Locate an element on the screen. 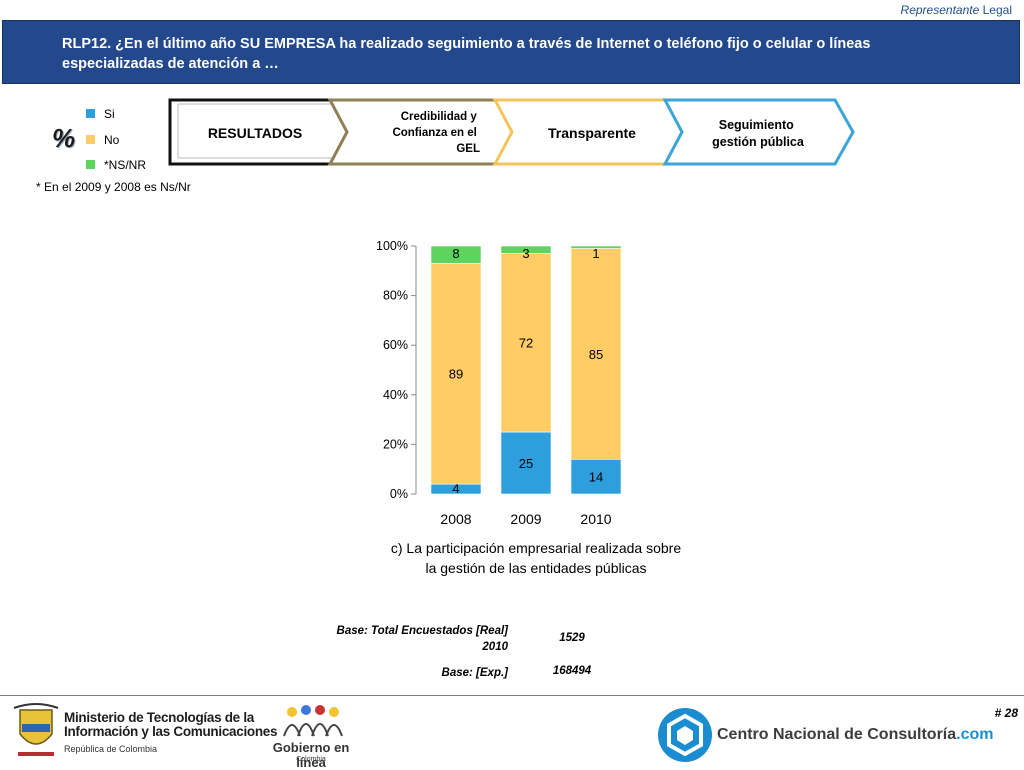  legend-item-si: Si is located at coordinates (100, 114).